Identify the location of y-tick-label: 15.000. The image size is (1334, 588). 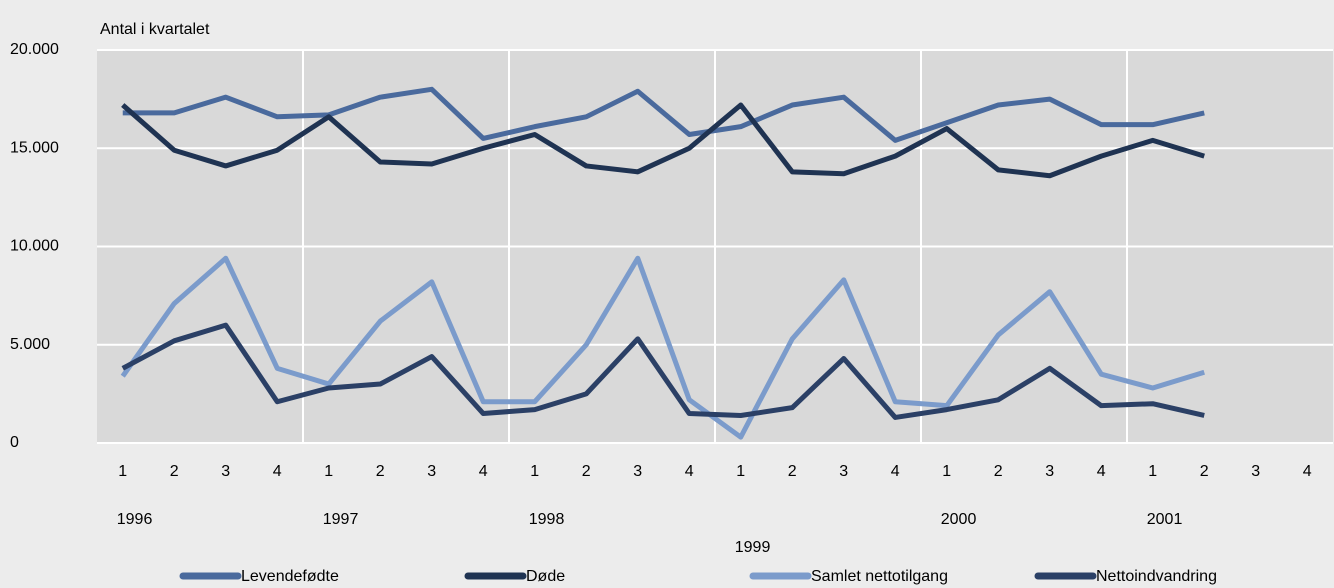
(34, 147).